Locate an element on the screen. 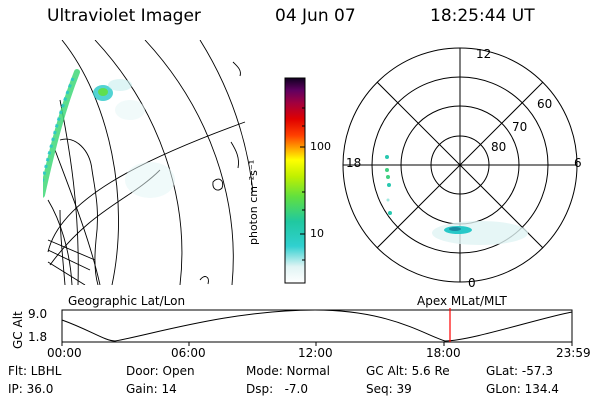 This screenshot has width=600, height=400. altitude-curve is located at coordinates (317, 325).